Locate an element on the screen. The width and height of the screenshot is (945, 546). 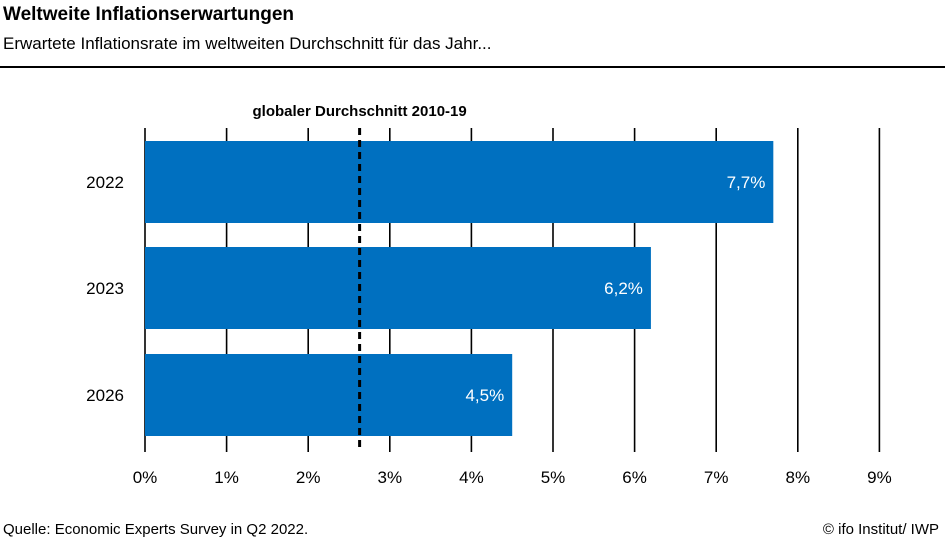
bar-2023 is located at coordinates (398, 288).